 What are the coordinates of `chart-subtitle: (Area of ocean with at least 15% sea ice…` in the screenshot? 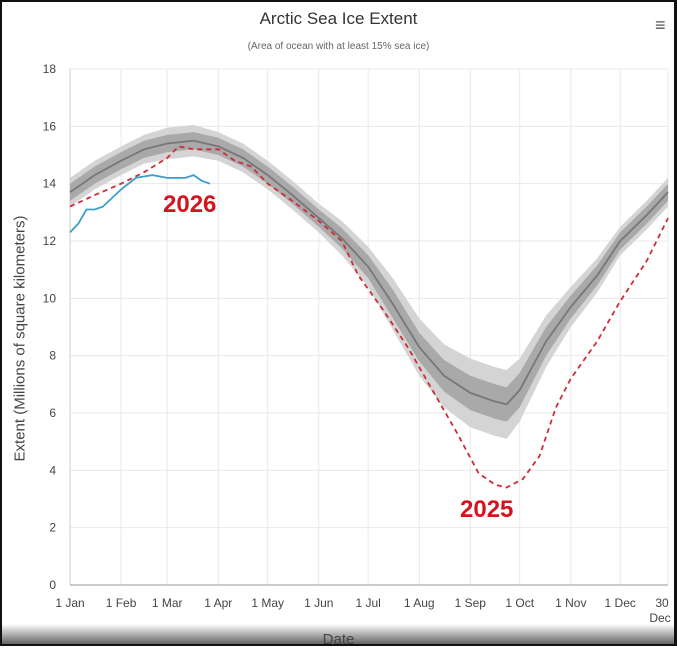 It's located at (338, 46).